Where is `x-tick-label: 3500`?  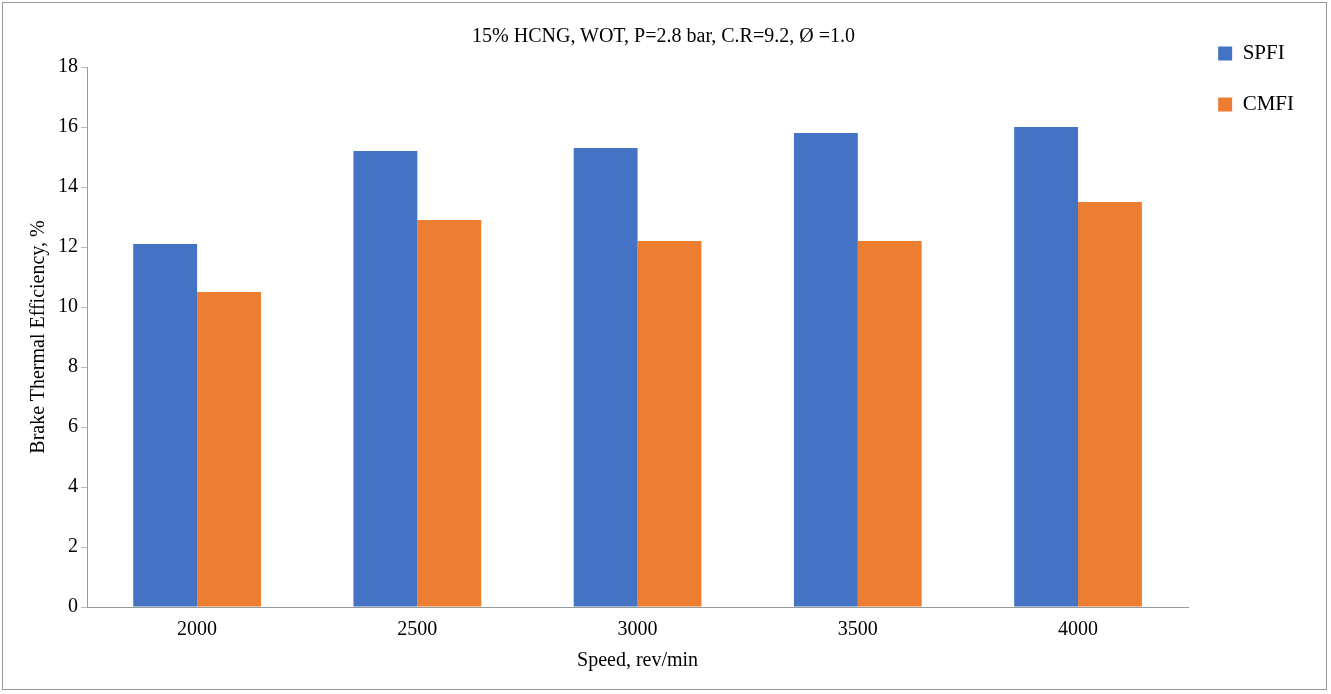
x-tick-label: 3500 is located at coordinates (857, 628).